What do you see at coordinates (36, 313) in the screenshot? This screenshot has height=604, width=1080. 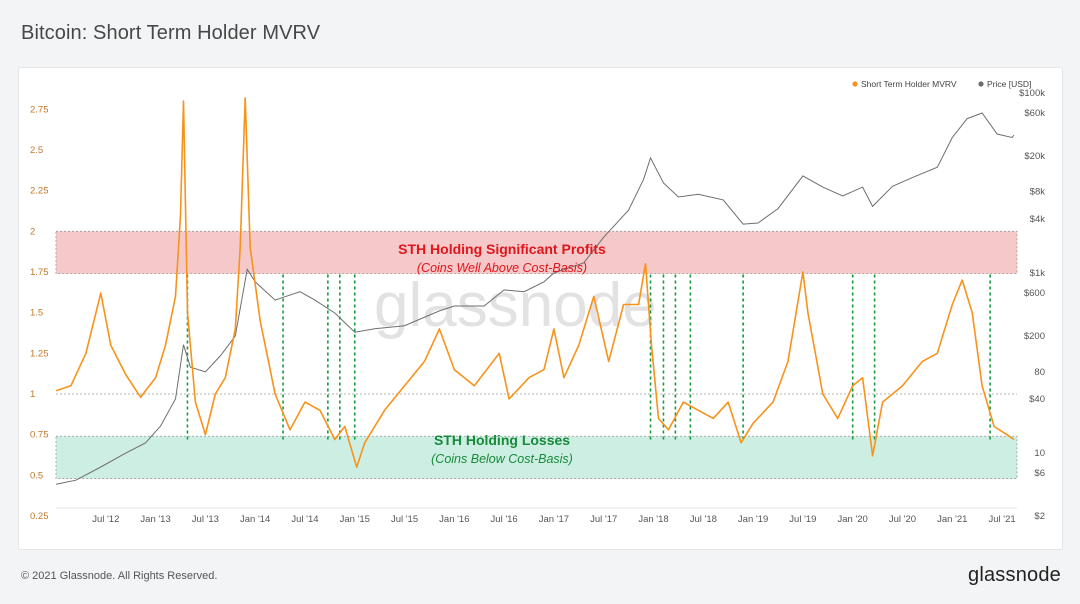 I see `y-left-tick-label: 1.5` at bounding box center [36, 313].